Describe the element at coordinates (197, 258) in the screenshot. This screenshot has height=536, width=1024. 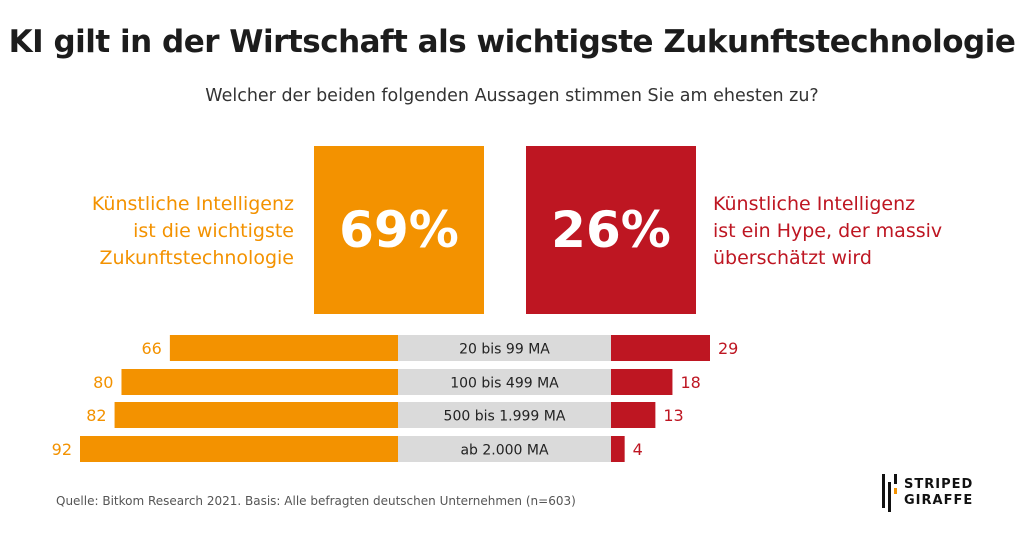
I see `left-statement-line-3: Zukunftstechnologie` at that location.